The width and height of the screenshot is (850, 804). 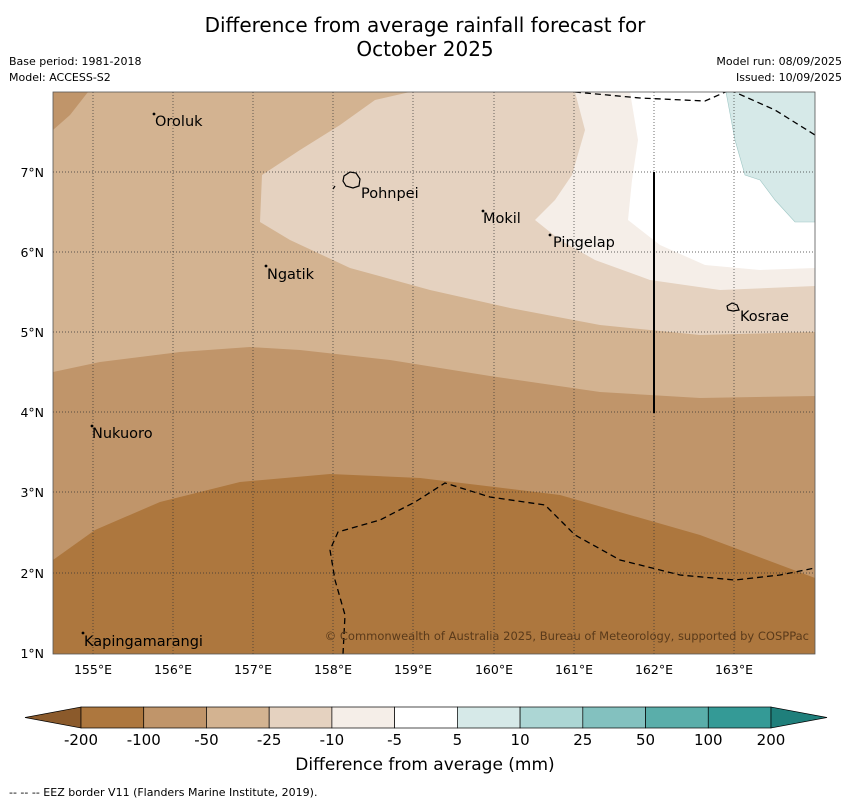 What do you see at coordinates (32, 172) in the screenshot?
I see `lat-tick-7n: 7°N` at bounding box center [32, 172].